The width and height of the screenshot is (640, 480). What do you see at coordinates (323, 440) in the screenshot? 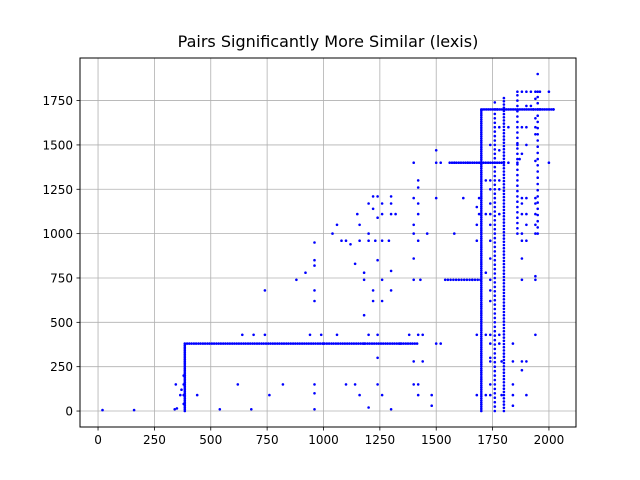
I see `x-tick-label: 1000` at bounding box center [323, 440].